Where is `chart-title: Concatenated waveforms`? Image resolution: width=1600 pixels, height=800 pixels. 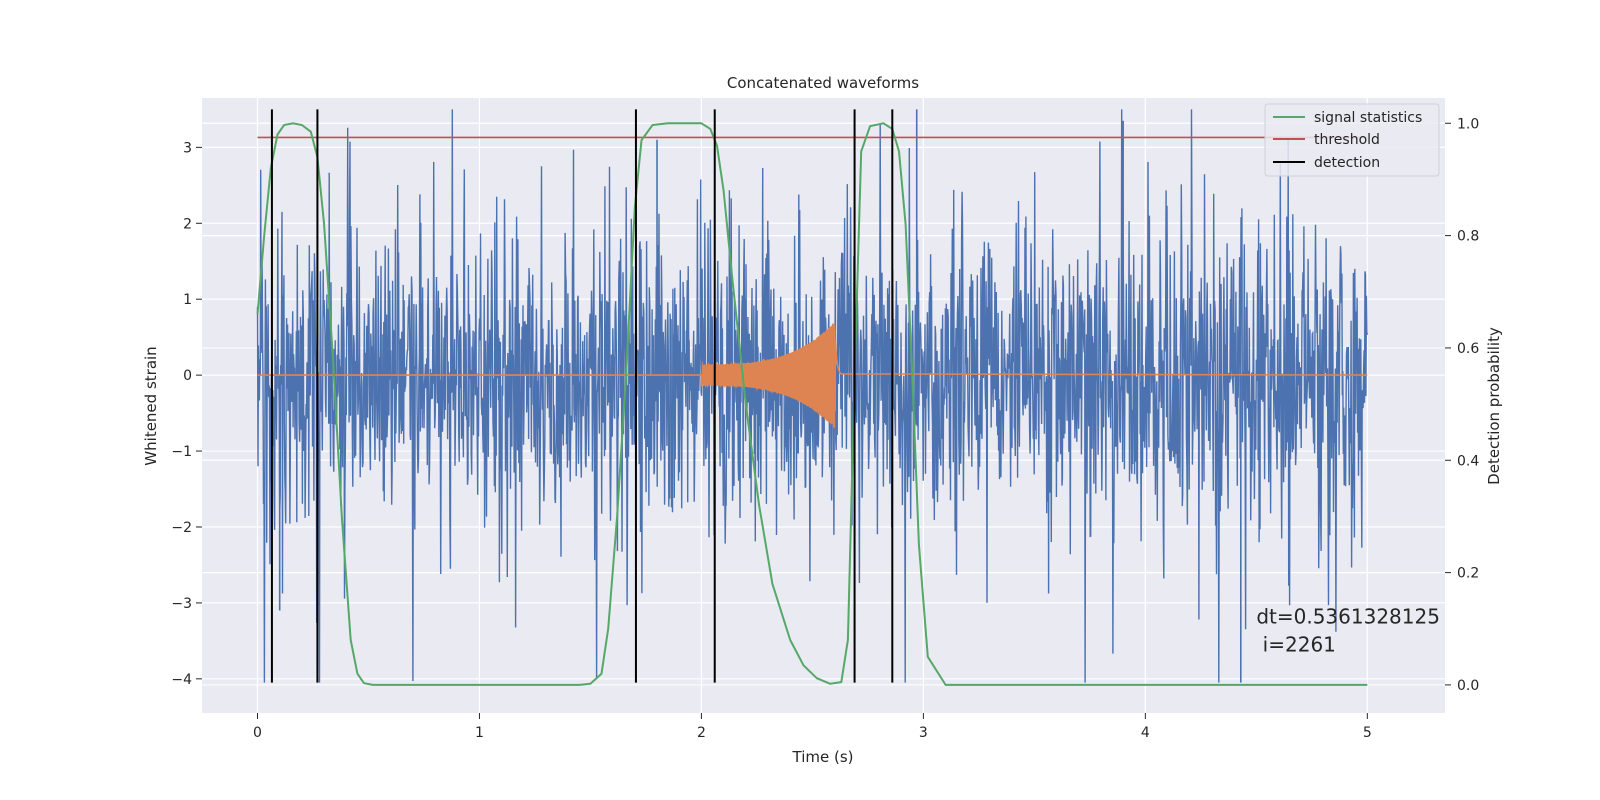
chart-title: Concatenated waveforms is located at coordinates (823, 83).